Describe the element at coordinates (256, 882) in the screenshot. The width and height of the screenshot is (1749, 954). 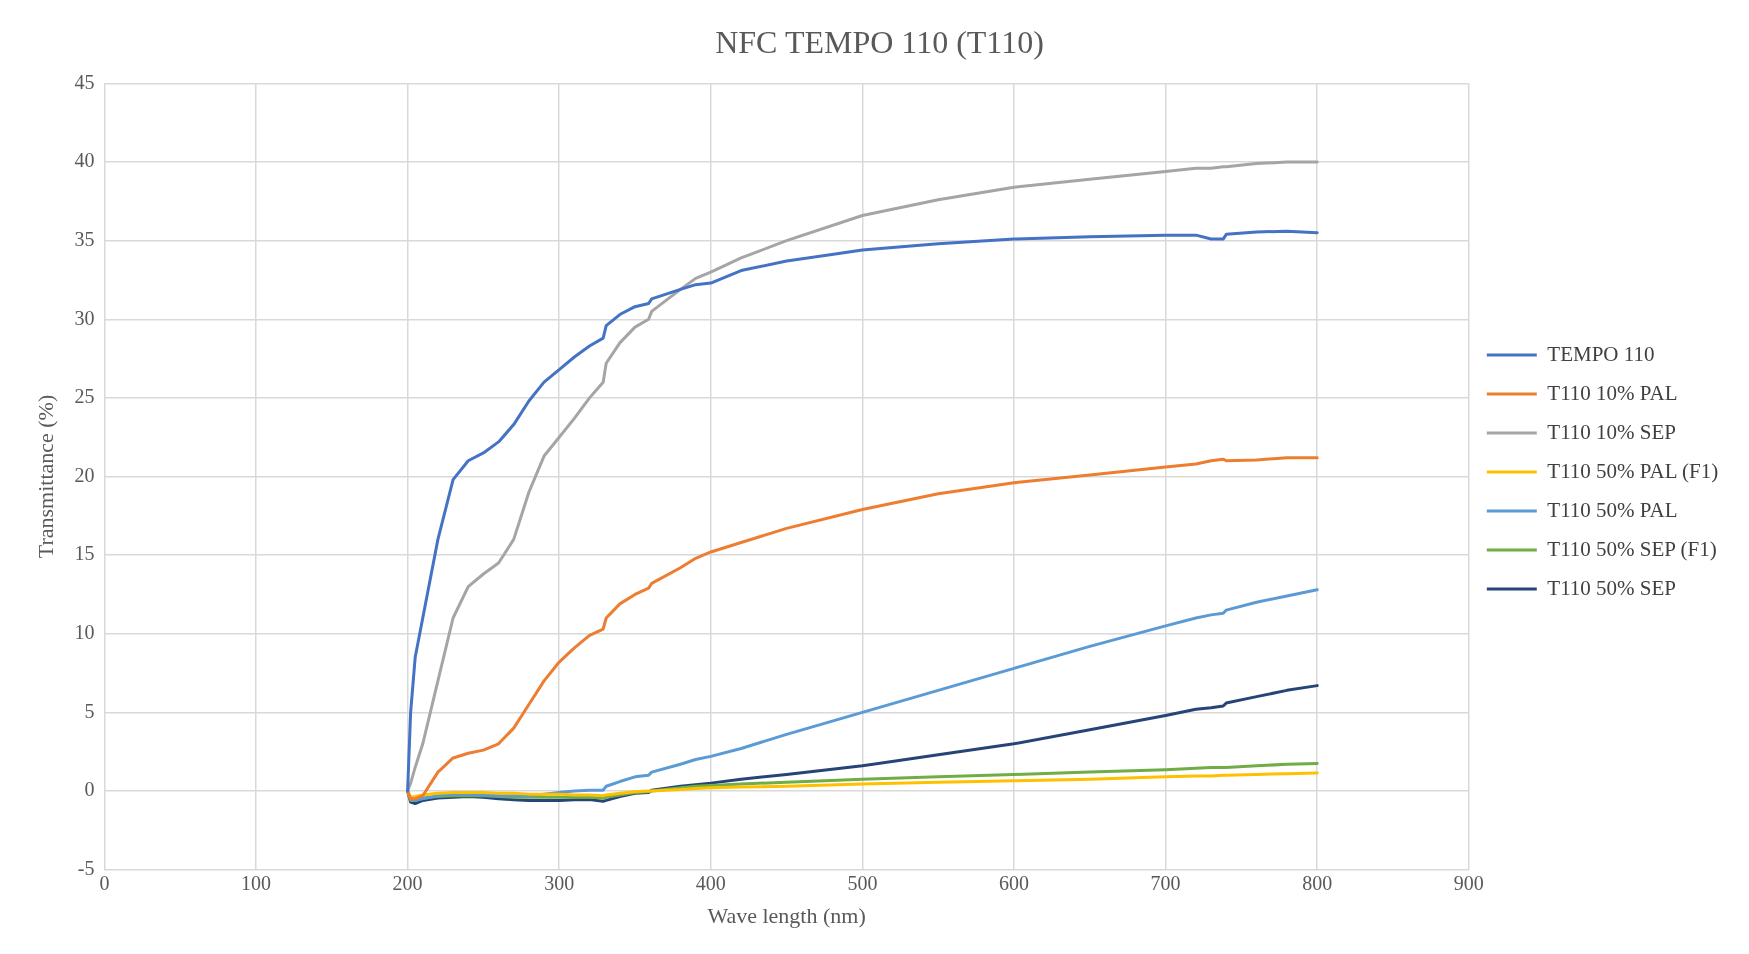
I see `x-tick-label: 100` at that location.